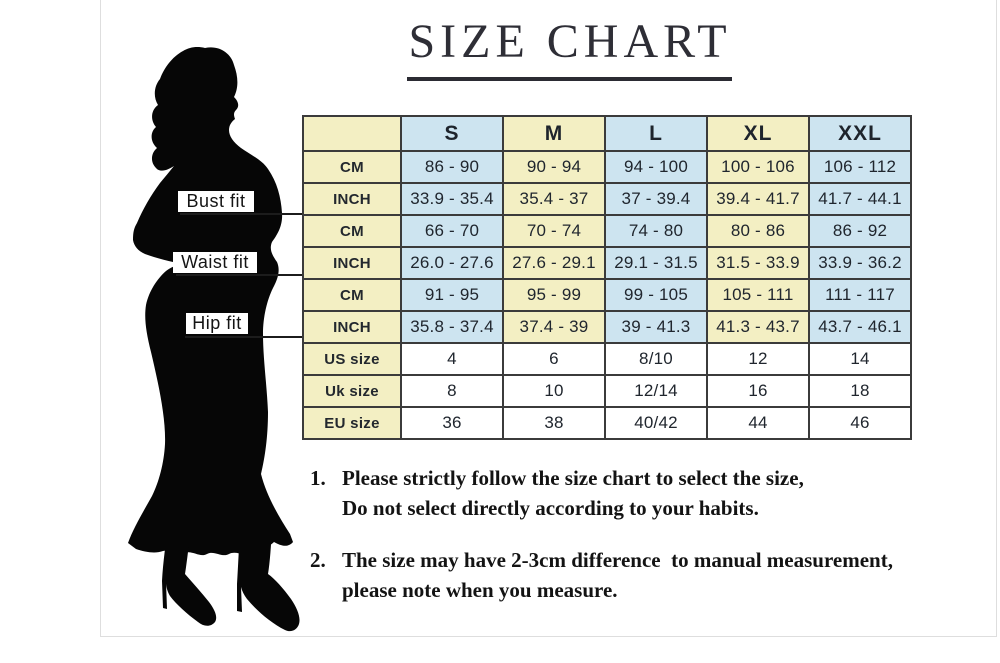  Describe the element at coordinates (243, 337) in the screenshot. I see `hip-measure-line` at that location.